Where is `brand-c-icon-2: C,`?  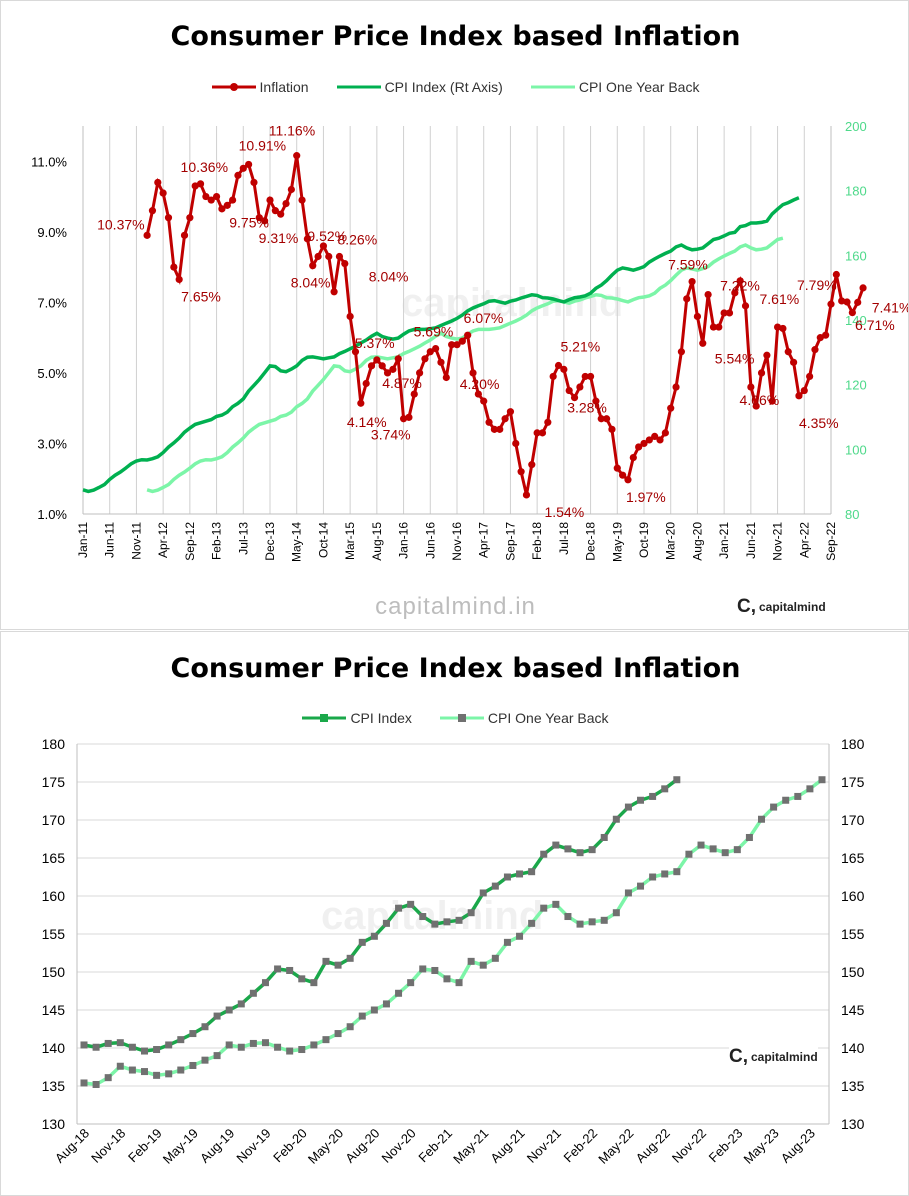 brand-c-icon-2: C, is located at coordinates (738, 1056).